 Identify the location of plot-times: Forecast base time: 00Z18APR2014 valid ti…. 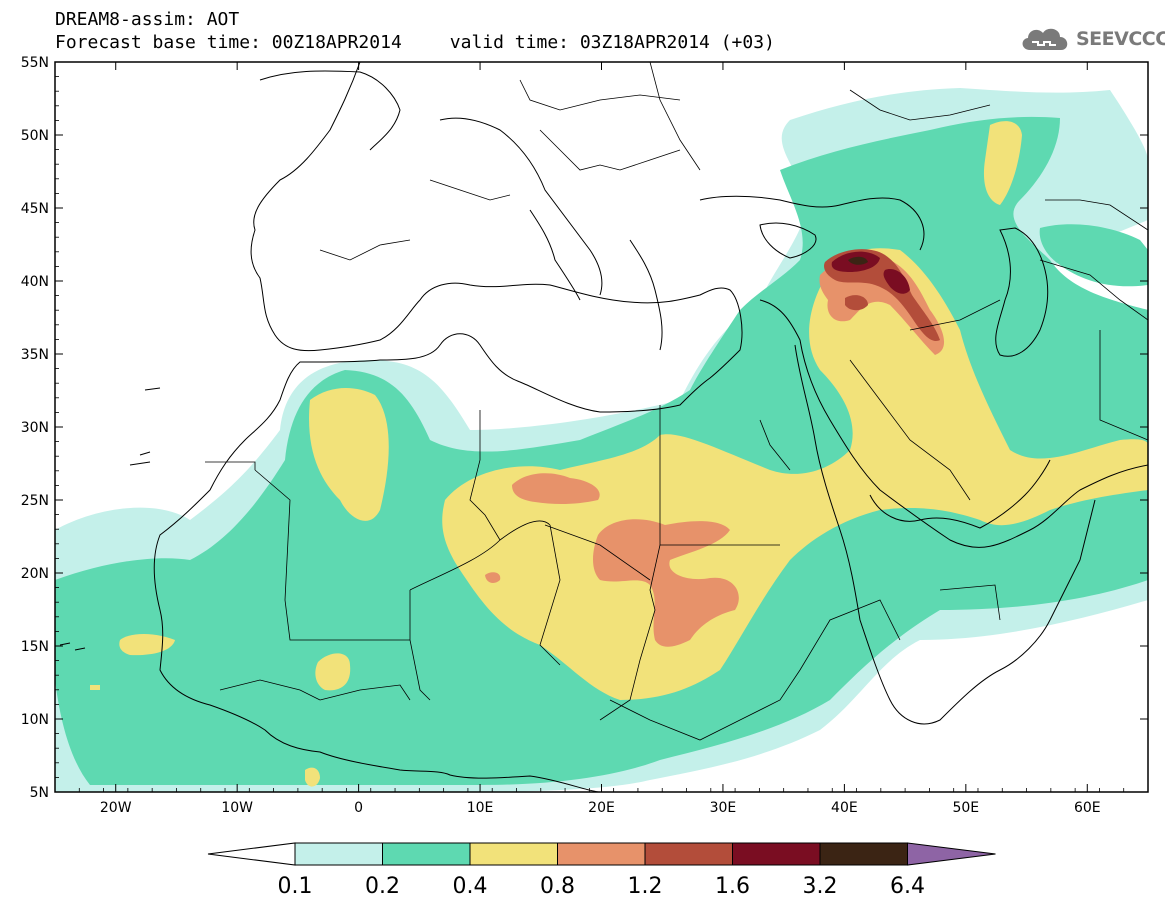
(415, 43).